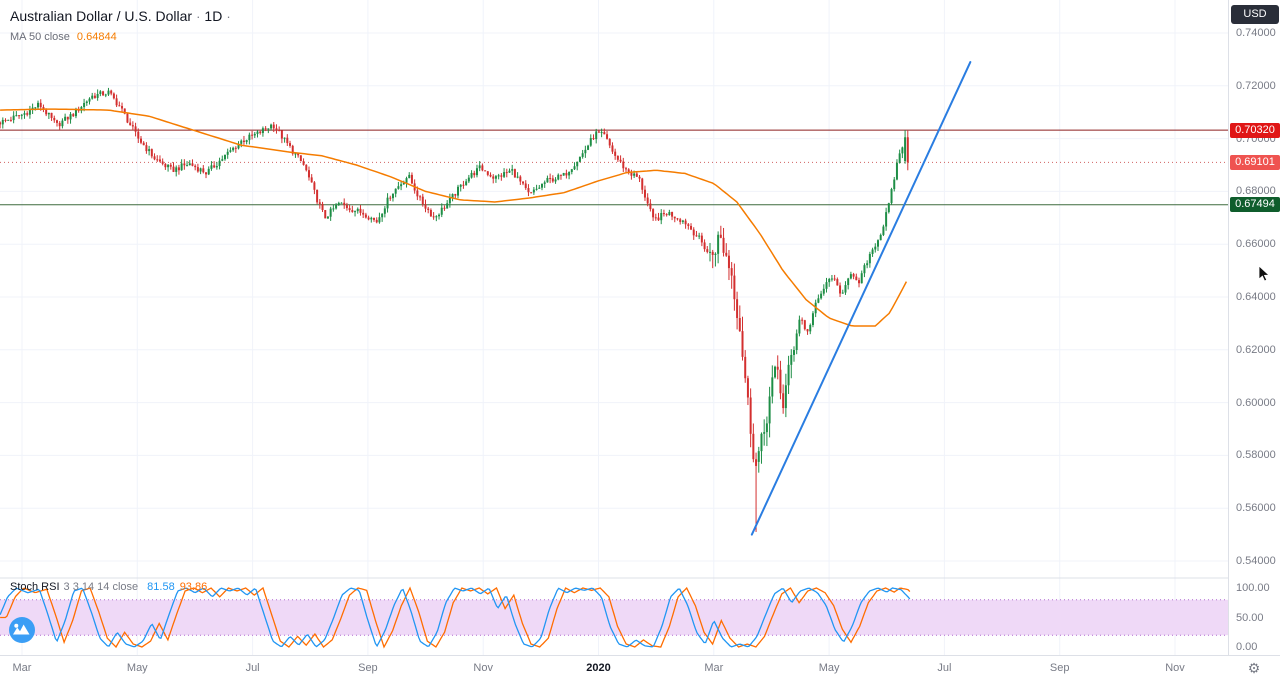 The image size is (1280, 681). What do you see at coordinates (35, 587) in the screenshot?
I see `stoch-rsi-label: Stoch RSI` at bounding box center [35, 587].